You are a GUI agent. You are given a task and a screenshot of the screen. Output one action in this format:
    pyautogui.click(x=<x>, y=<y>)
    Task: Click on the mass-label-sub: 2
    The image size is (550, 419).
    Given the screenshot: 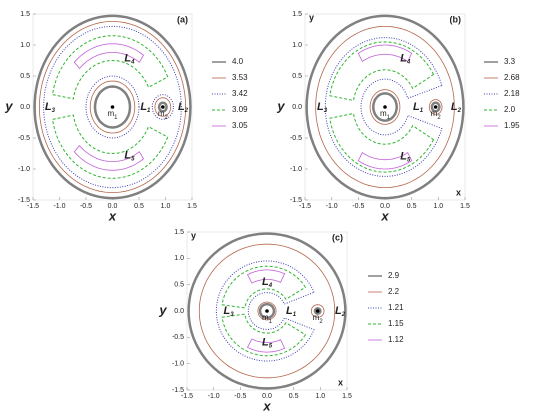 What is the action you would take?
    pyautogui.click(x=439, y=118)
    